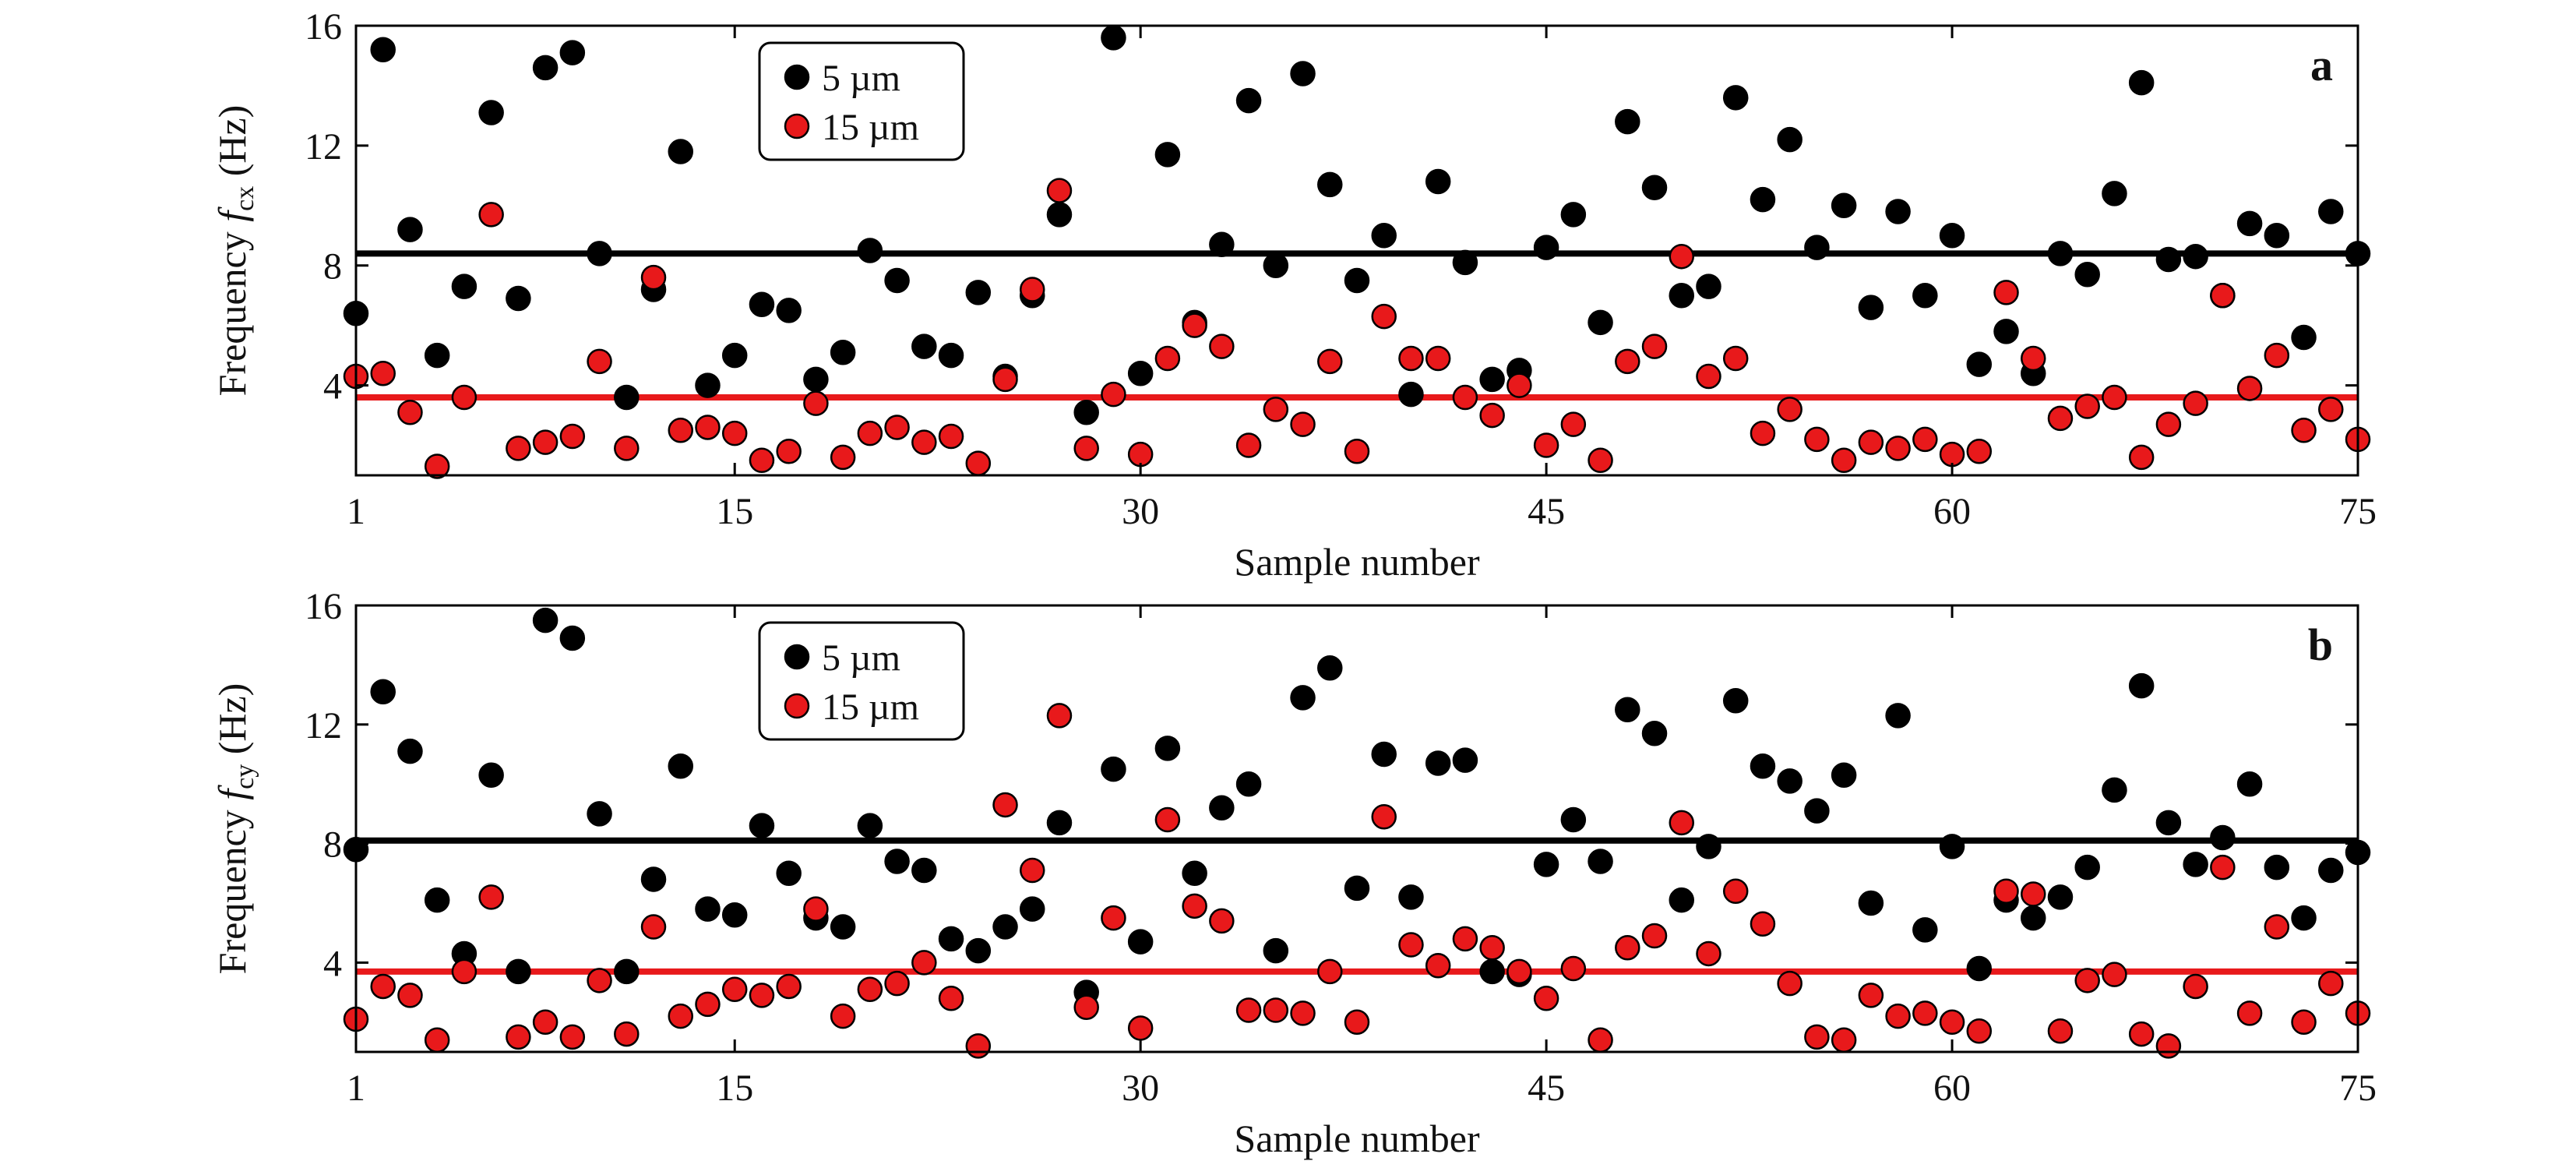 The height and width of the screenshot is (1161, 2576). What do you see at coordinates (734, 1088) in the screenshot?
I see `x-tick-label: 15` at bounding box center [734, 1088].